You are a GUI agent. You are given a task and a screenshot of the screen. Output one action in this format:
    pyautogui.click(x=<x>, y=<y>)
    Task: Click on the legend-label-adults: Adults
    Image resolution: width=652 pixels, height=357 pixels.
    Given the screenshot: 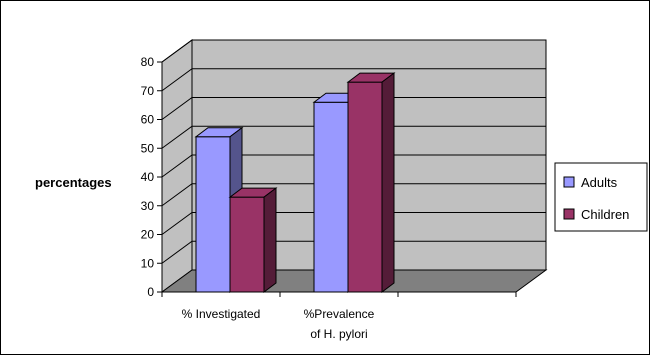 What is the action you would take?
    pyautogui.click(x=599, y=182)
    